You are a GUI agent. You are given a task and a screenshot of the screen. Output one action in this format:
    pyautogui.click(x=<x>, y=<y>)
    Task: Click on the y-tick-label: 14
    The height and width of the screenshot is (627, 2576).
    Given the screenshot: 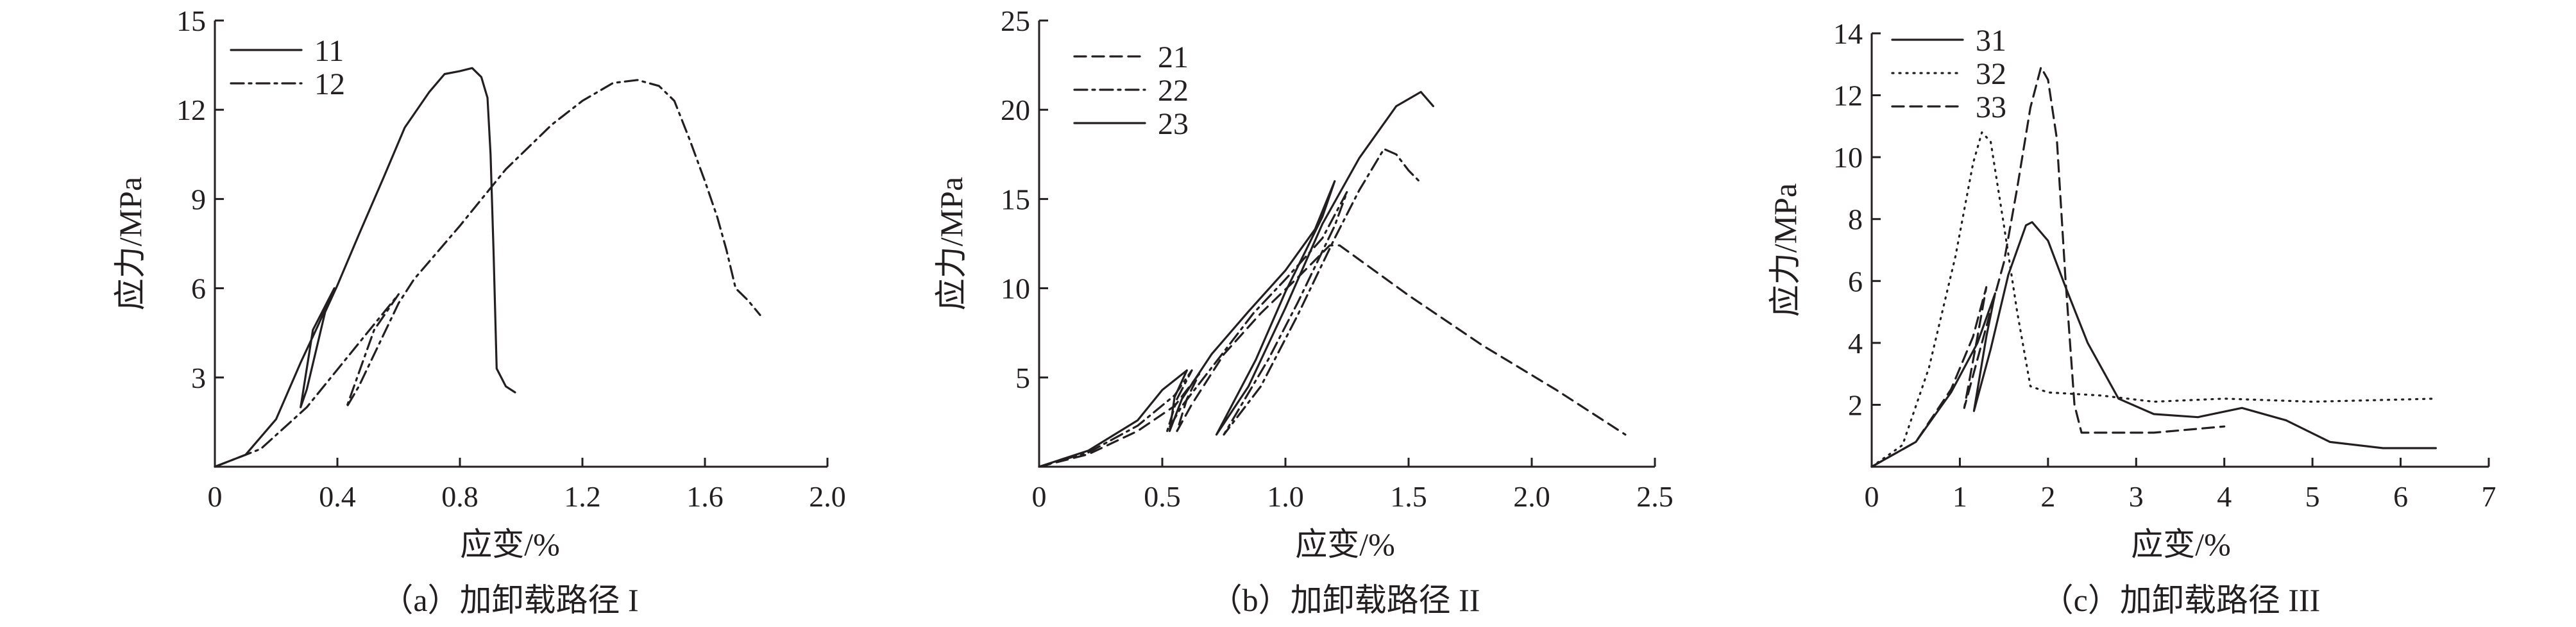 What is the action you would take?
    pyautogui.click(x=1848, y=33)
    